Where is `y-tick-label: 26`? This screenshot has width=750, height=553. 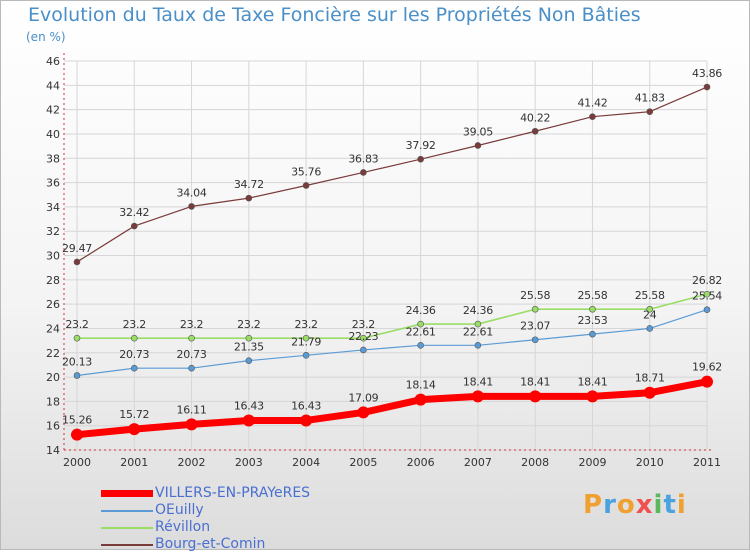 y-tick-label: 26 is located at coordinates (53, 304).